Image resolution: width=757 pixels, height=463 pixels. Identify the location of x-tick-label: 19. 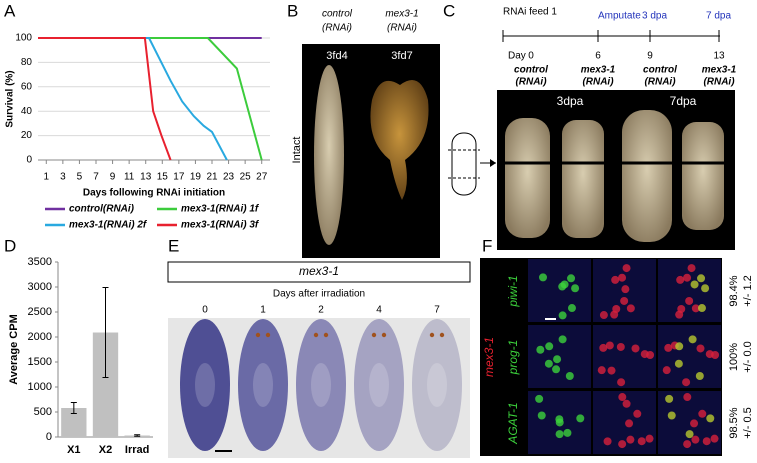
(196, 177).